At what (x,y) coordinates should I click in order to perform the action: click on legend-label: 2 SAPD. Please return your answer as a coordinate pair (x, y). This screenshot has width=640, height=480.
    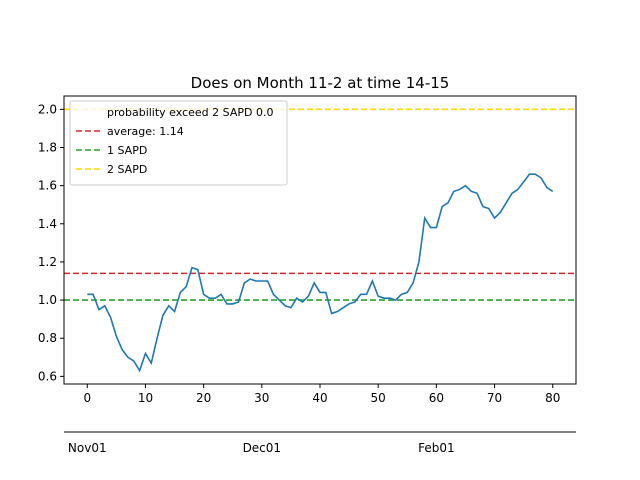
    Looking at the image, I should click on (127, 169).